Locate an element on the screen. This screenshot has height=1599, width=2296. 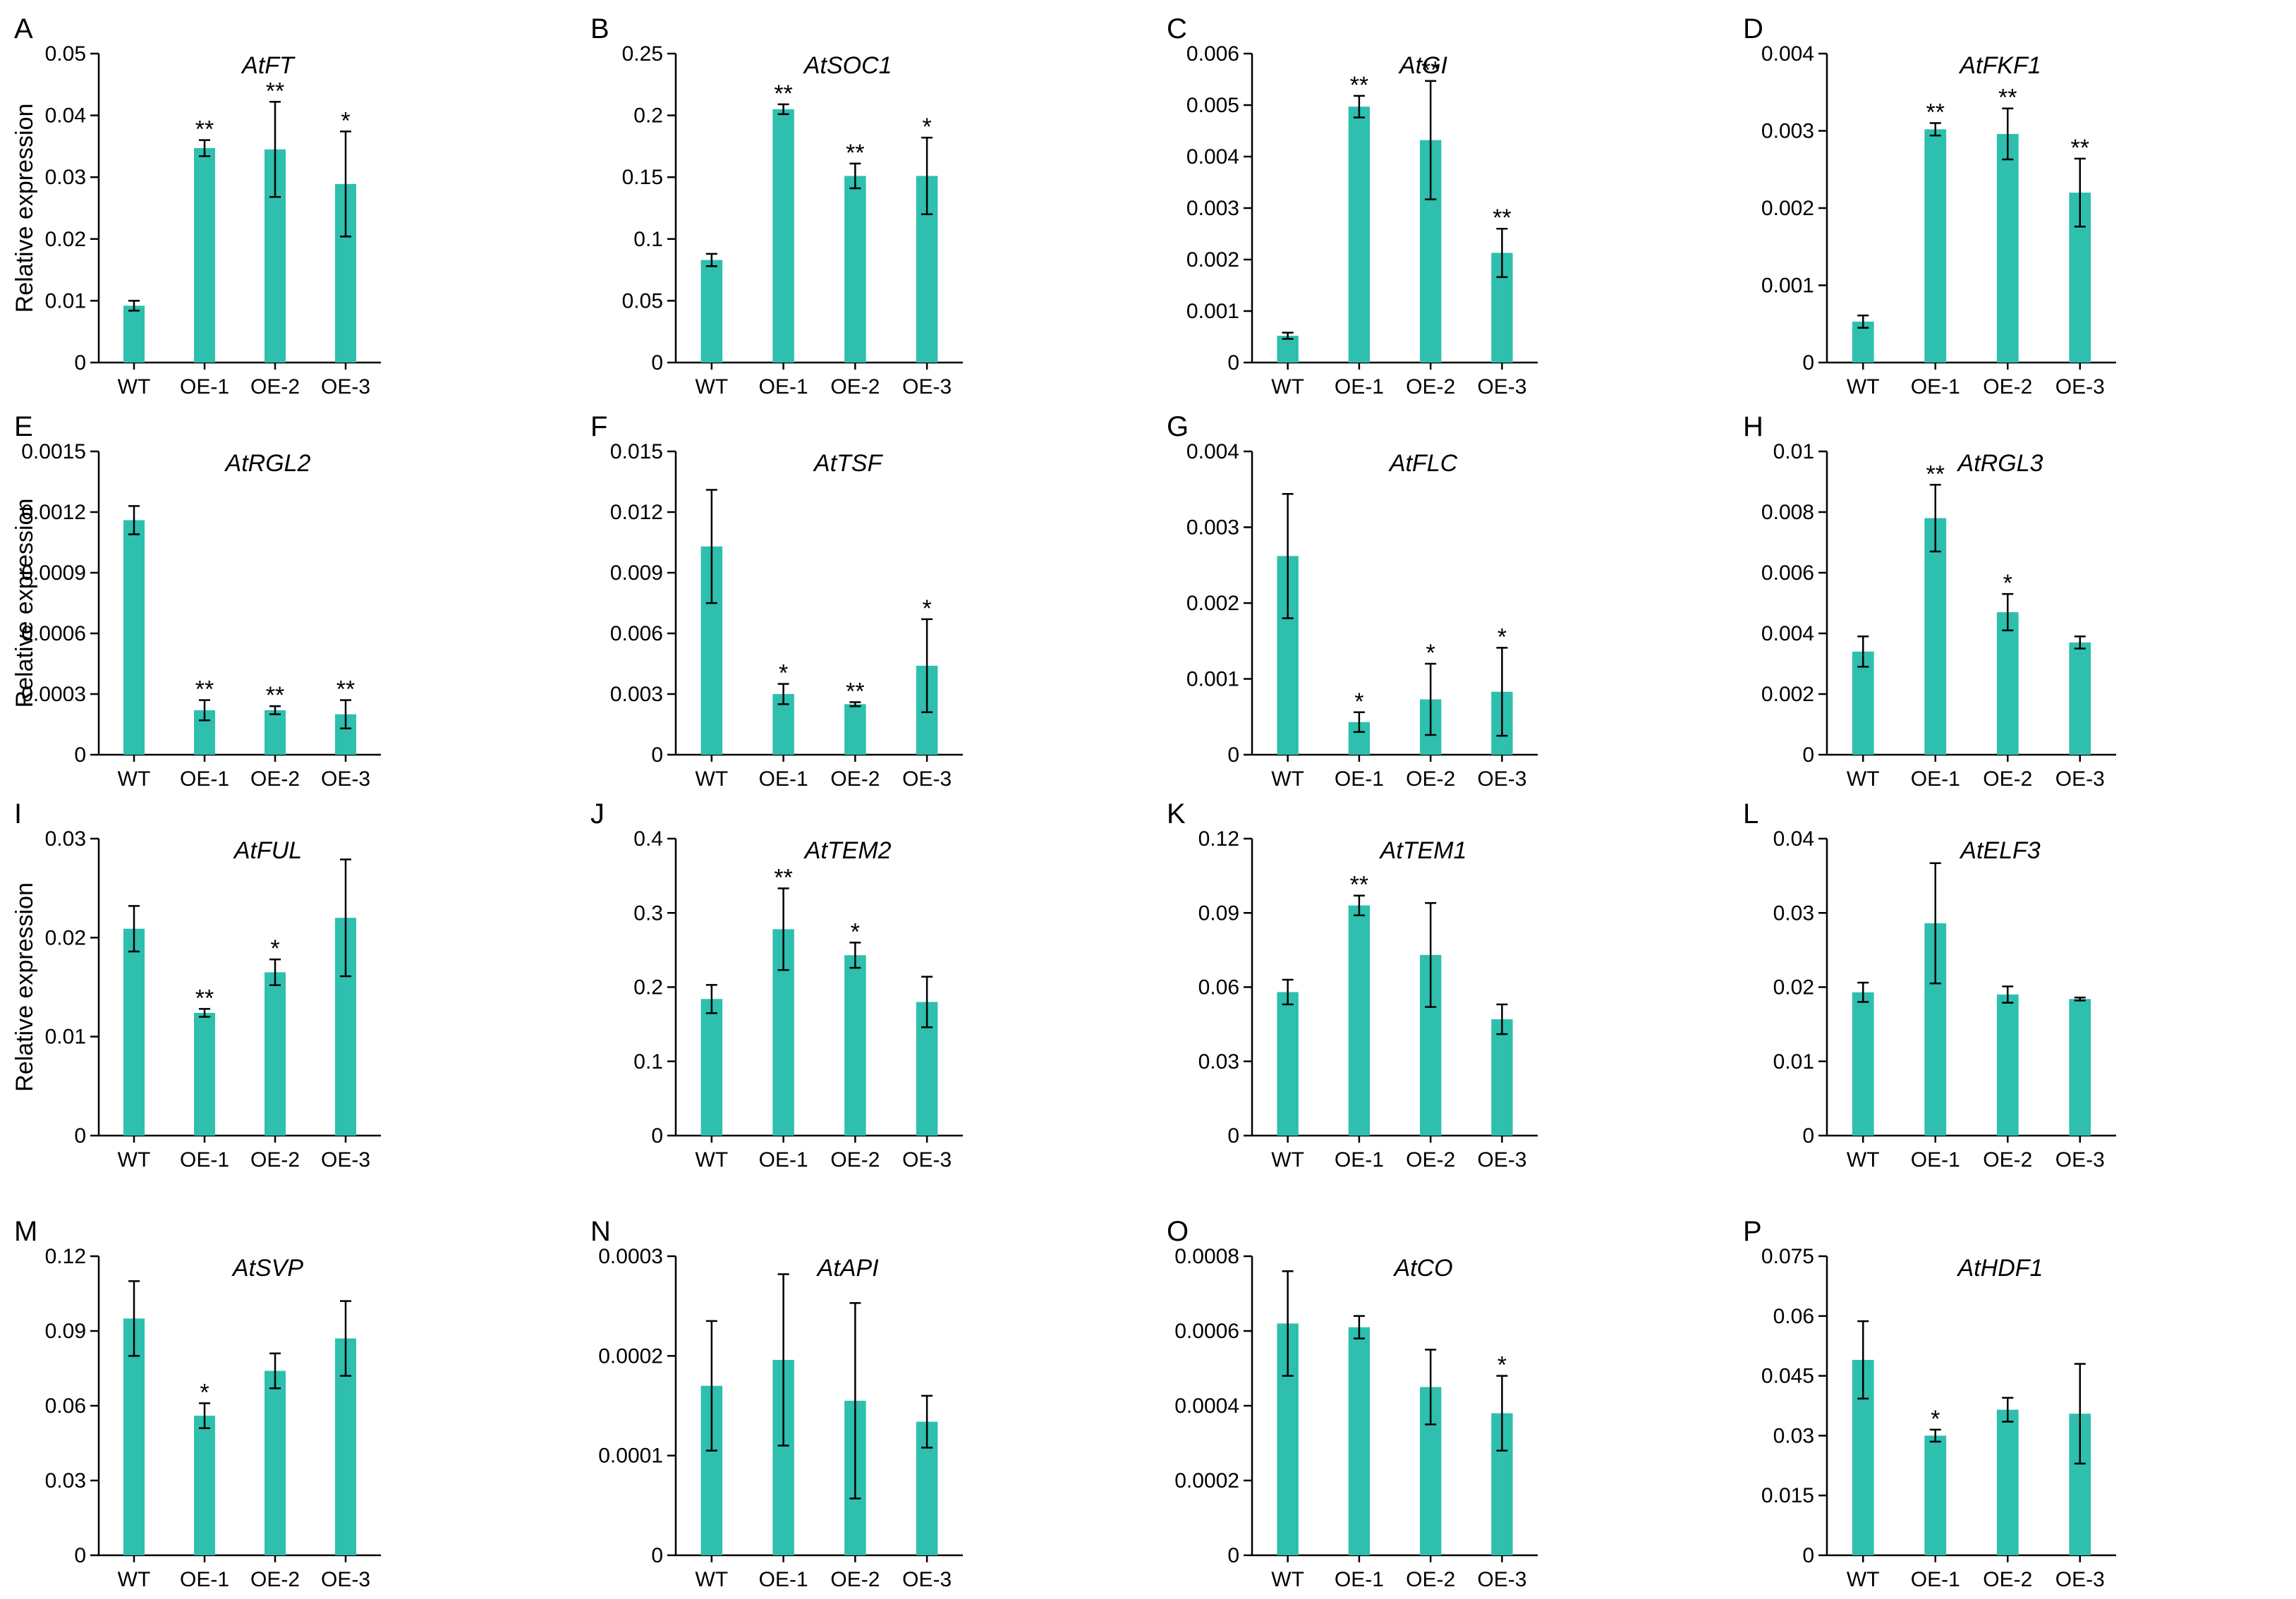
y-tick-label: 0.075 is located at coordinates (1787, 1257).